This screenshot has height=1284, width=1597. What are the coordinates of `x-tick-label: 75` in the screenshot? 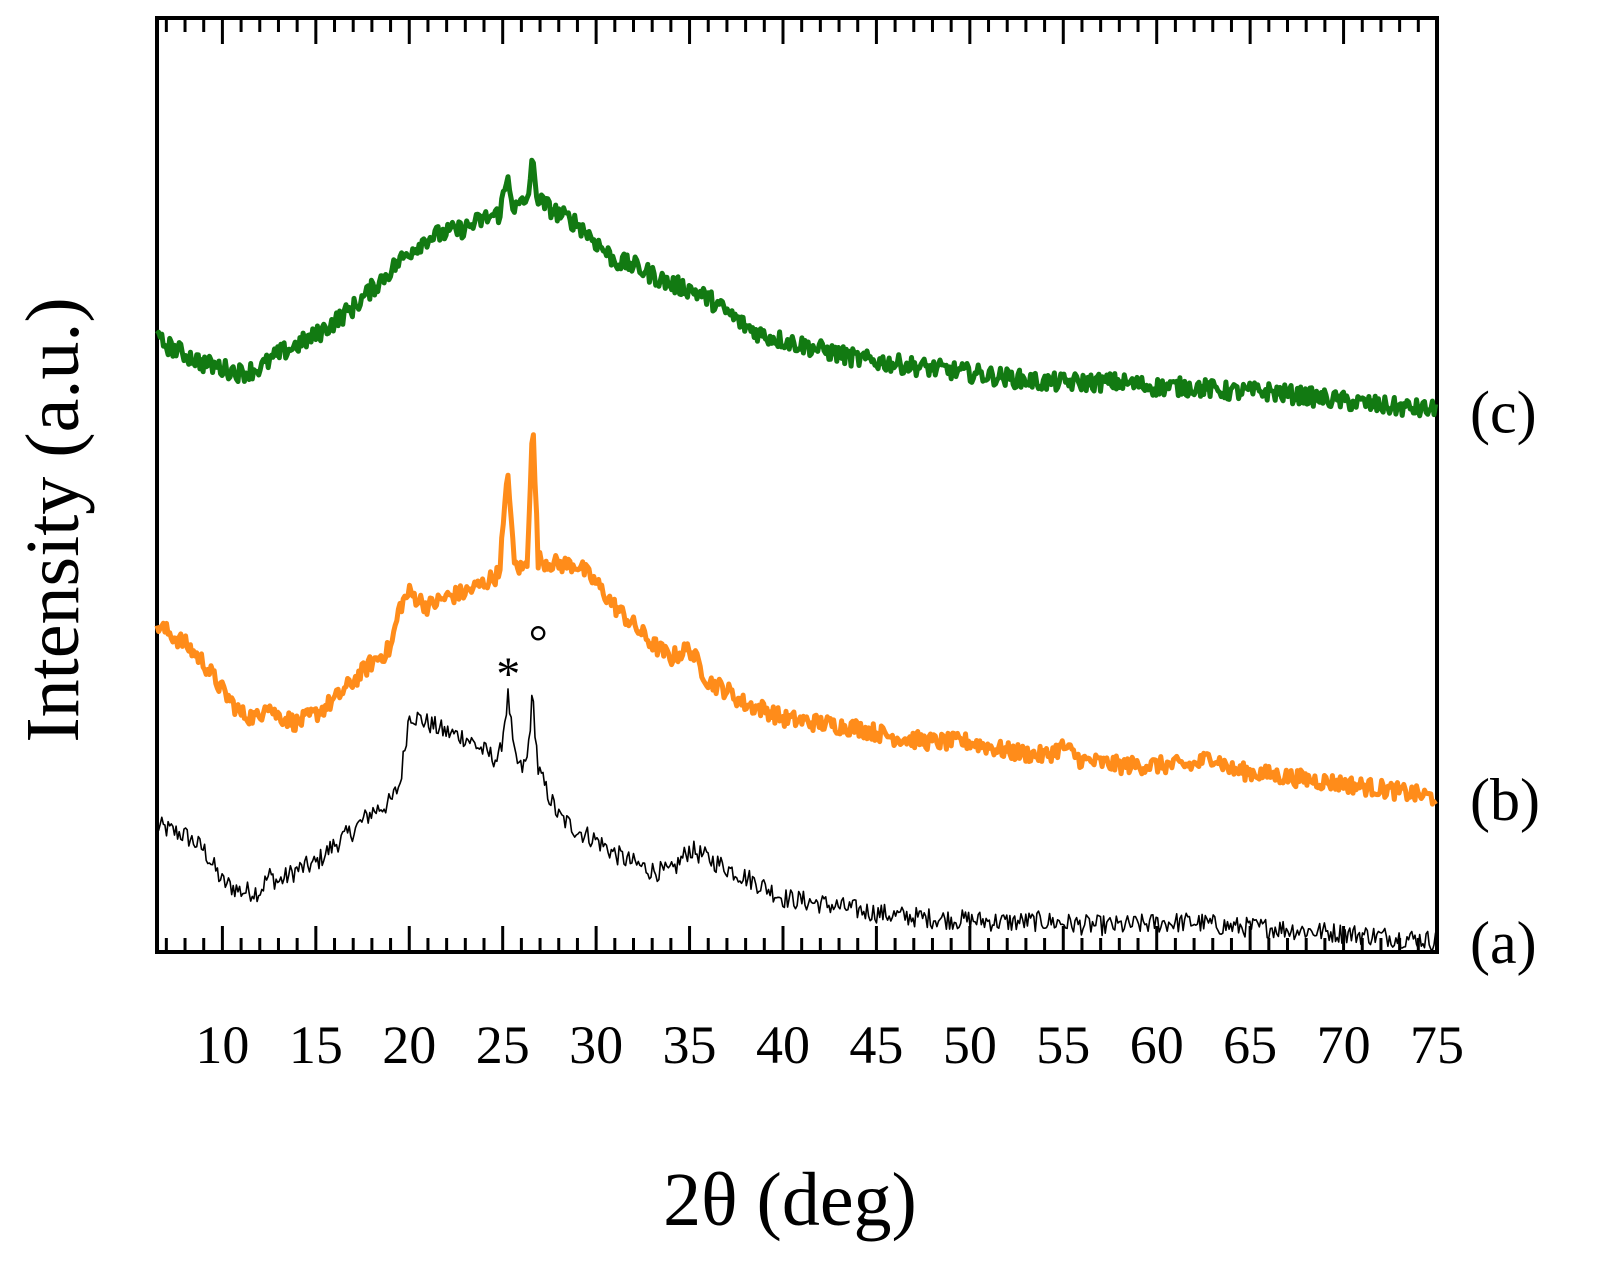 It's located at (1437, 1045).